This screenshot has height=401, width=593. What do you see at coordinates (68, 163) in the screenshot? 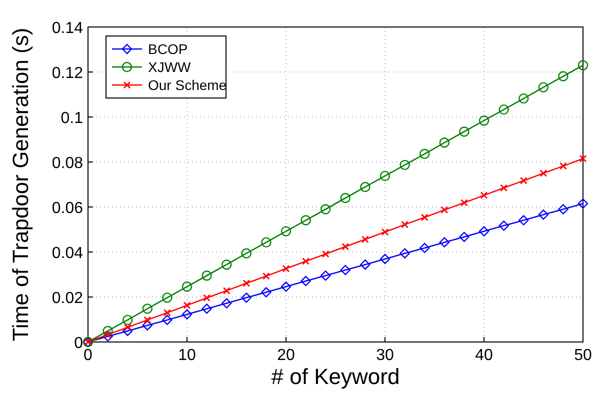
I see `y-tick-label: 0.08` at bounding box center [68, 163].